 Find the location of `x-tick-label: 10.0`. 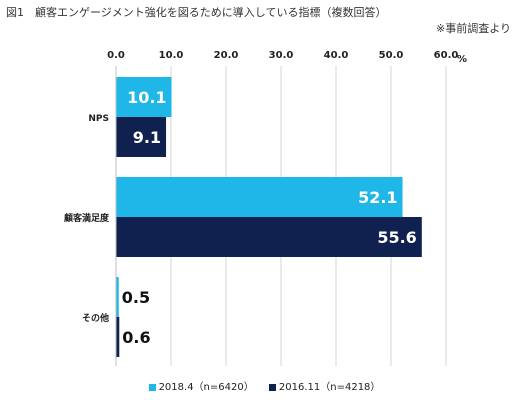

x-tick-label: 10.0 is located at coordinates (171, 55).